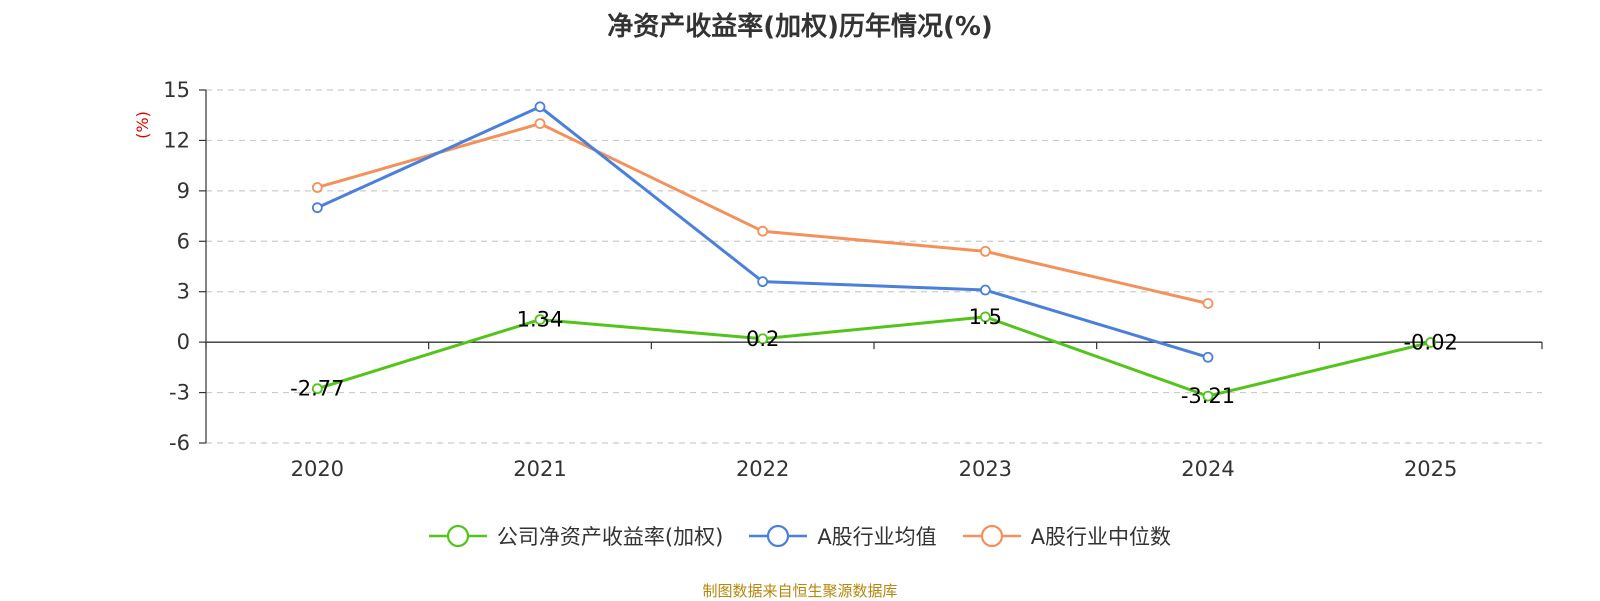  Describe the element at coordinates (1430, 342) in the screenshot. I see `data-label: -0.02` at that location.